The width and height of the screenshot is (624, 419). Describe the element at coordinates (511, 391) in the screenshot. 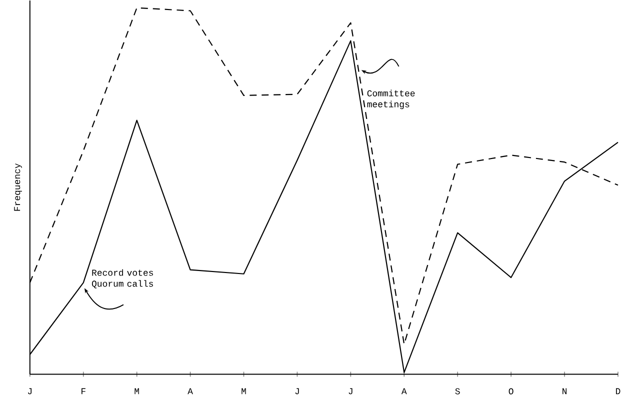

I see `x-tick-label: O` at that location.